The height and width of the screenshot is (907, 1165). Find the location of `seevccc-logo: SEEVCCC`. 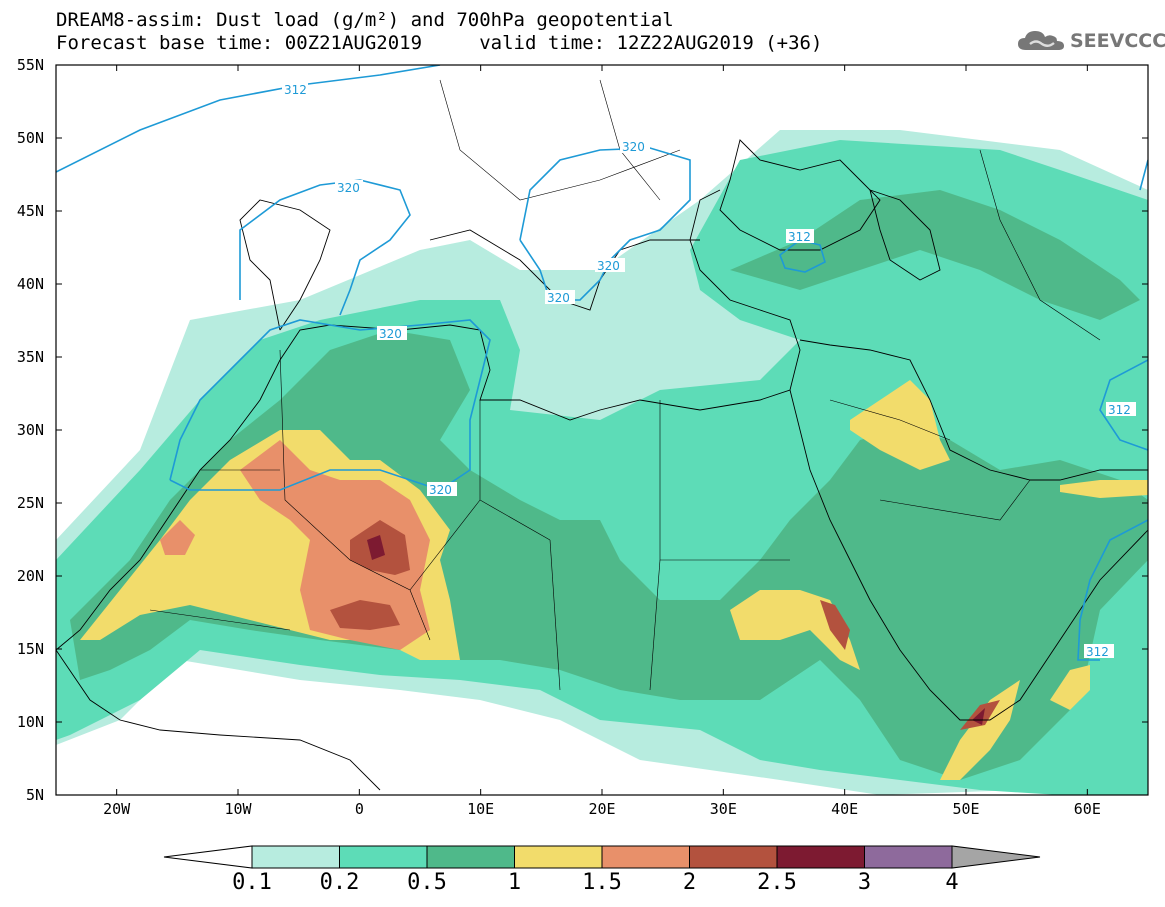

seevccc-logo: SEEVCCC is located at coordinates (1090, 41).